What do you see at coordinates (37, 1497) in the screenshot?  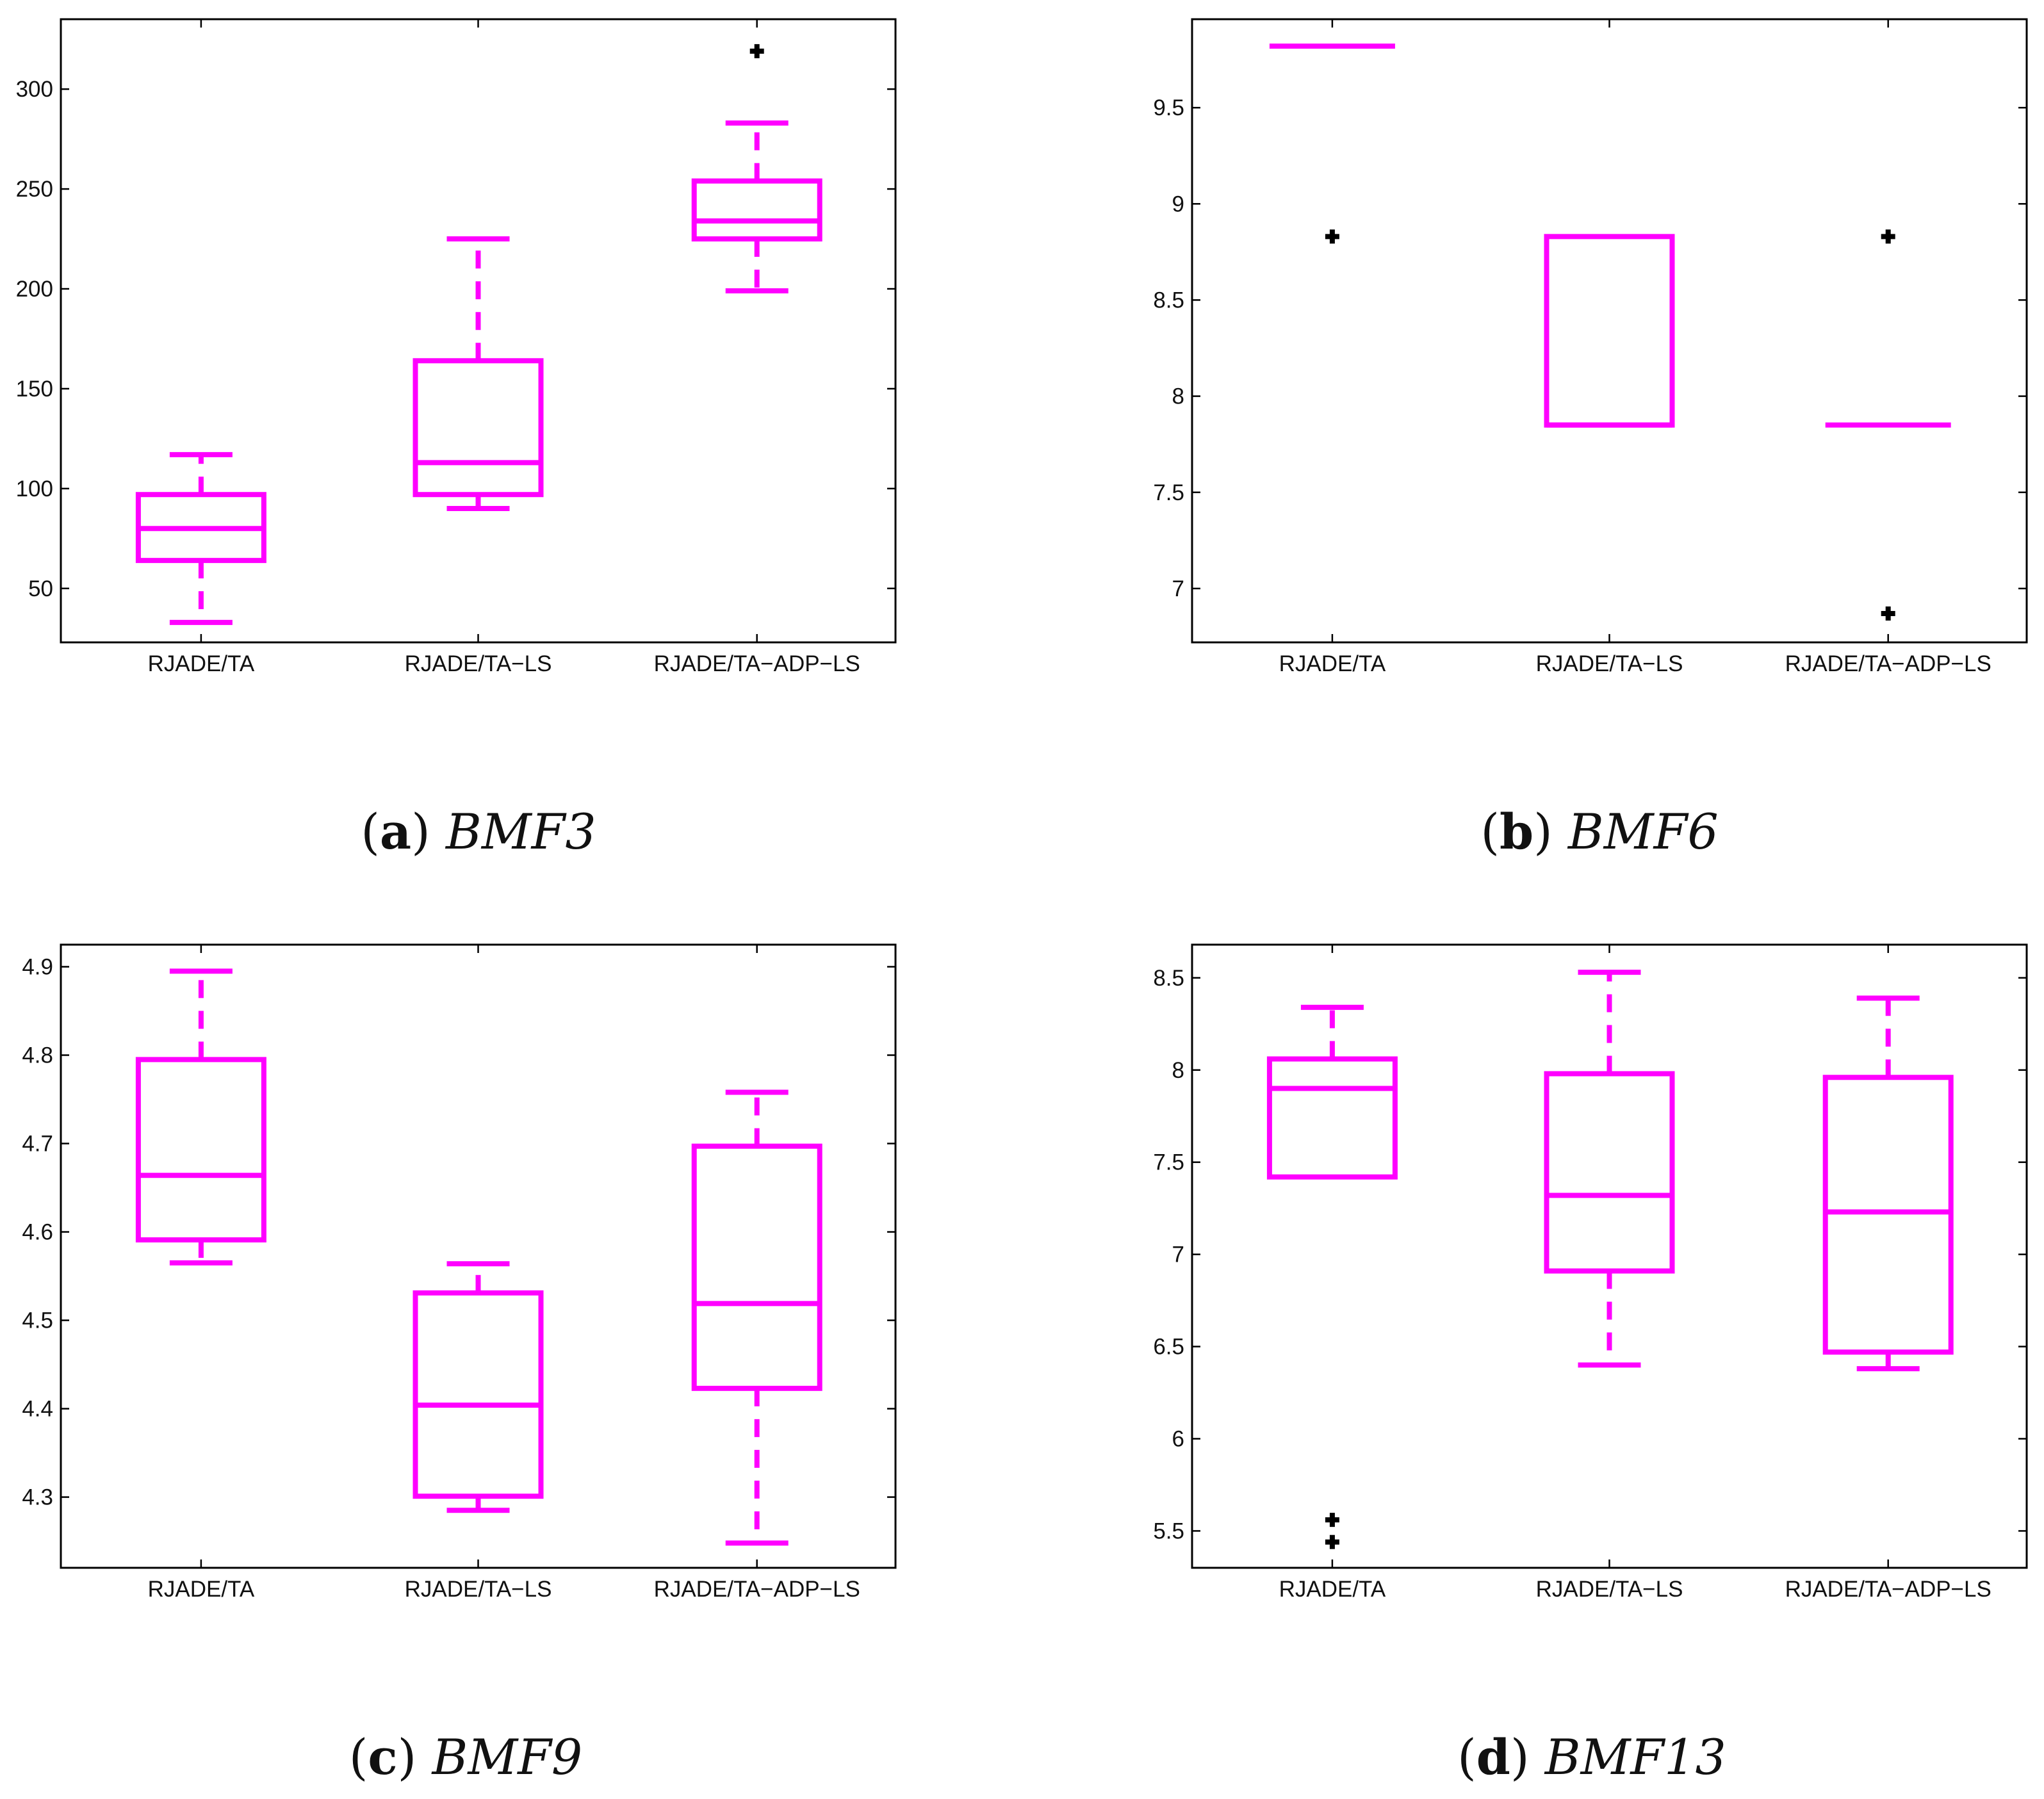 I see `y-tick-label: 4.3` at bounding box center [37, 1497].